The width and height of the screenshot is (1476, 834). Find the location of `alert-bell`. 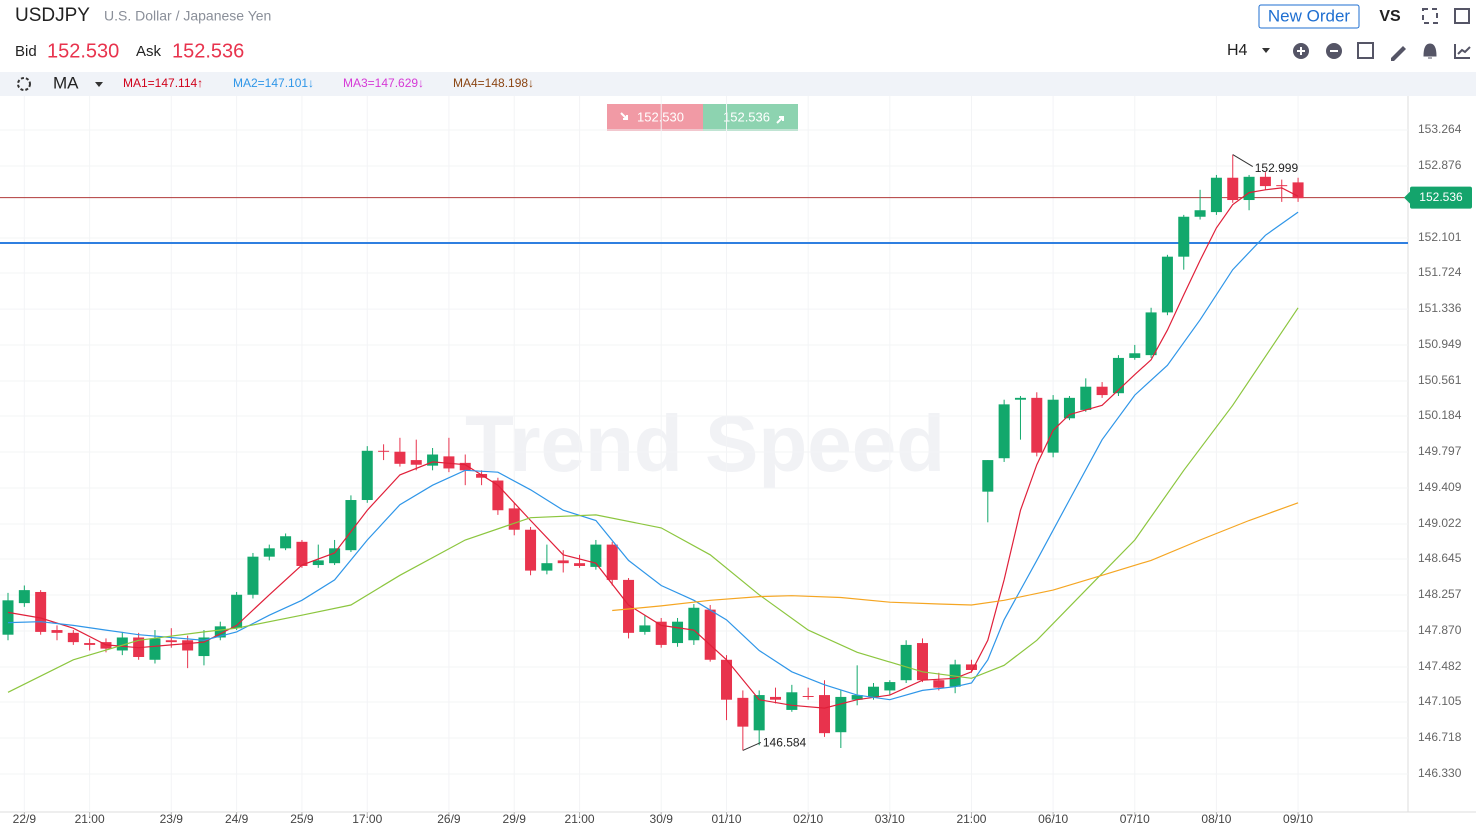

alert-bell is located at coordinates (1430, 51).